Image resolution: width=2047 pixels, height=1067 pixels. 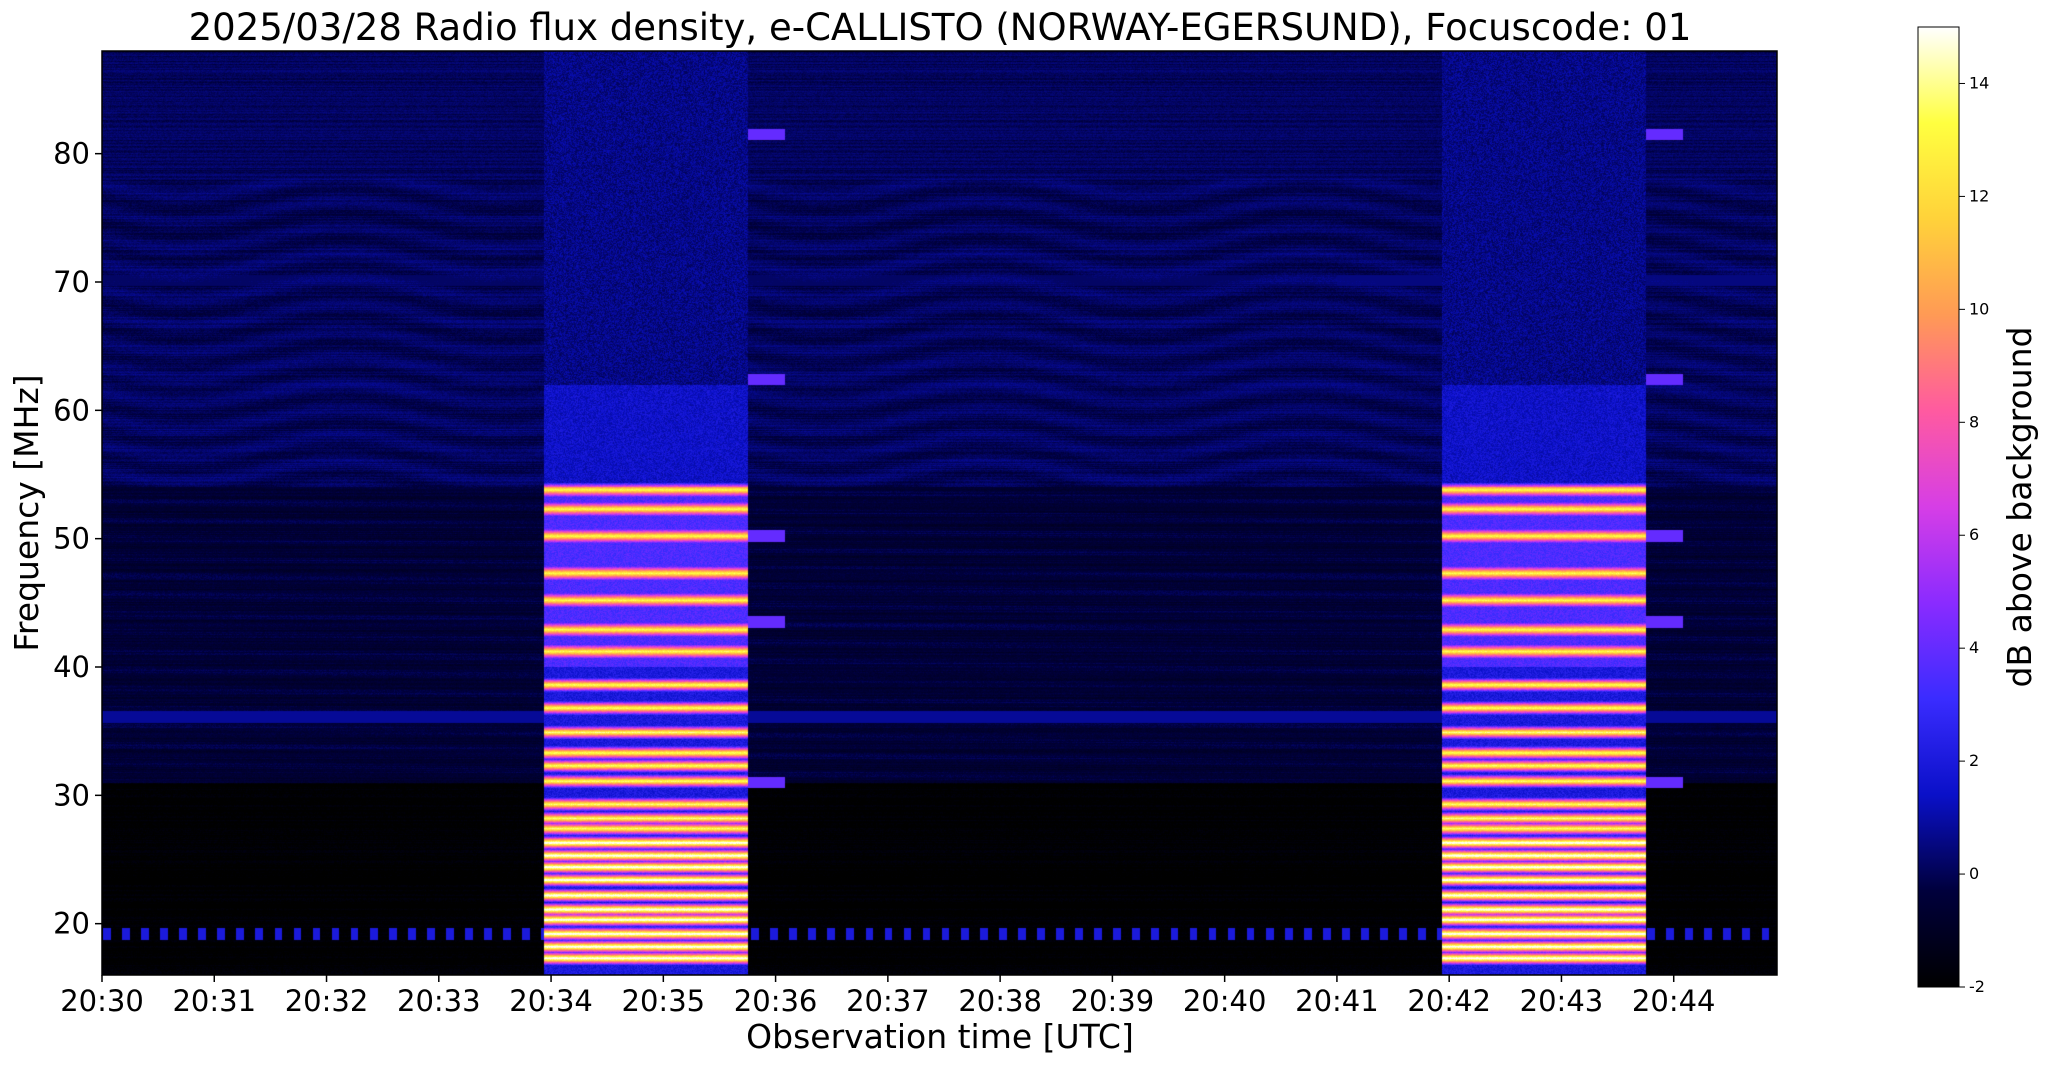 I want to click on x-tick-label: 20:31, so click(x=214, y=1001).